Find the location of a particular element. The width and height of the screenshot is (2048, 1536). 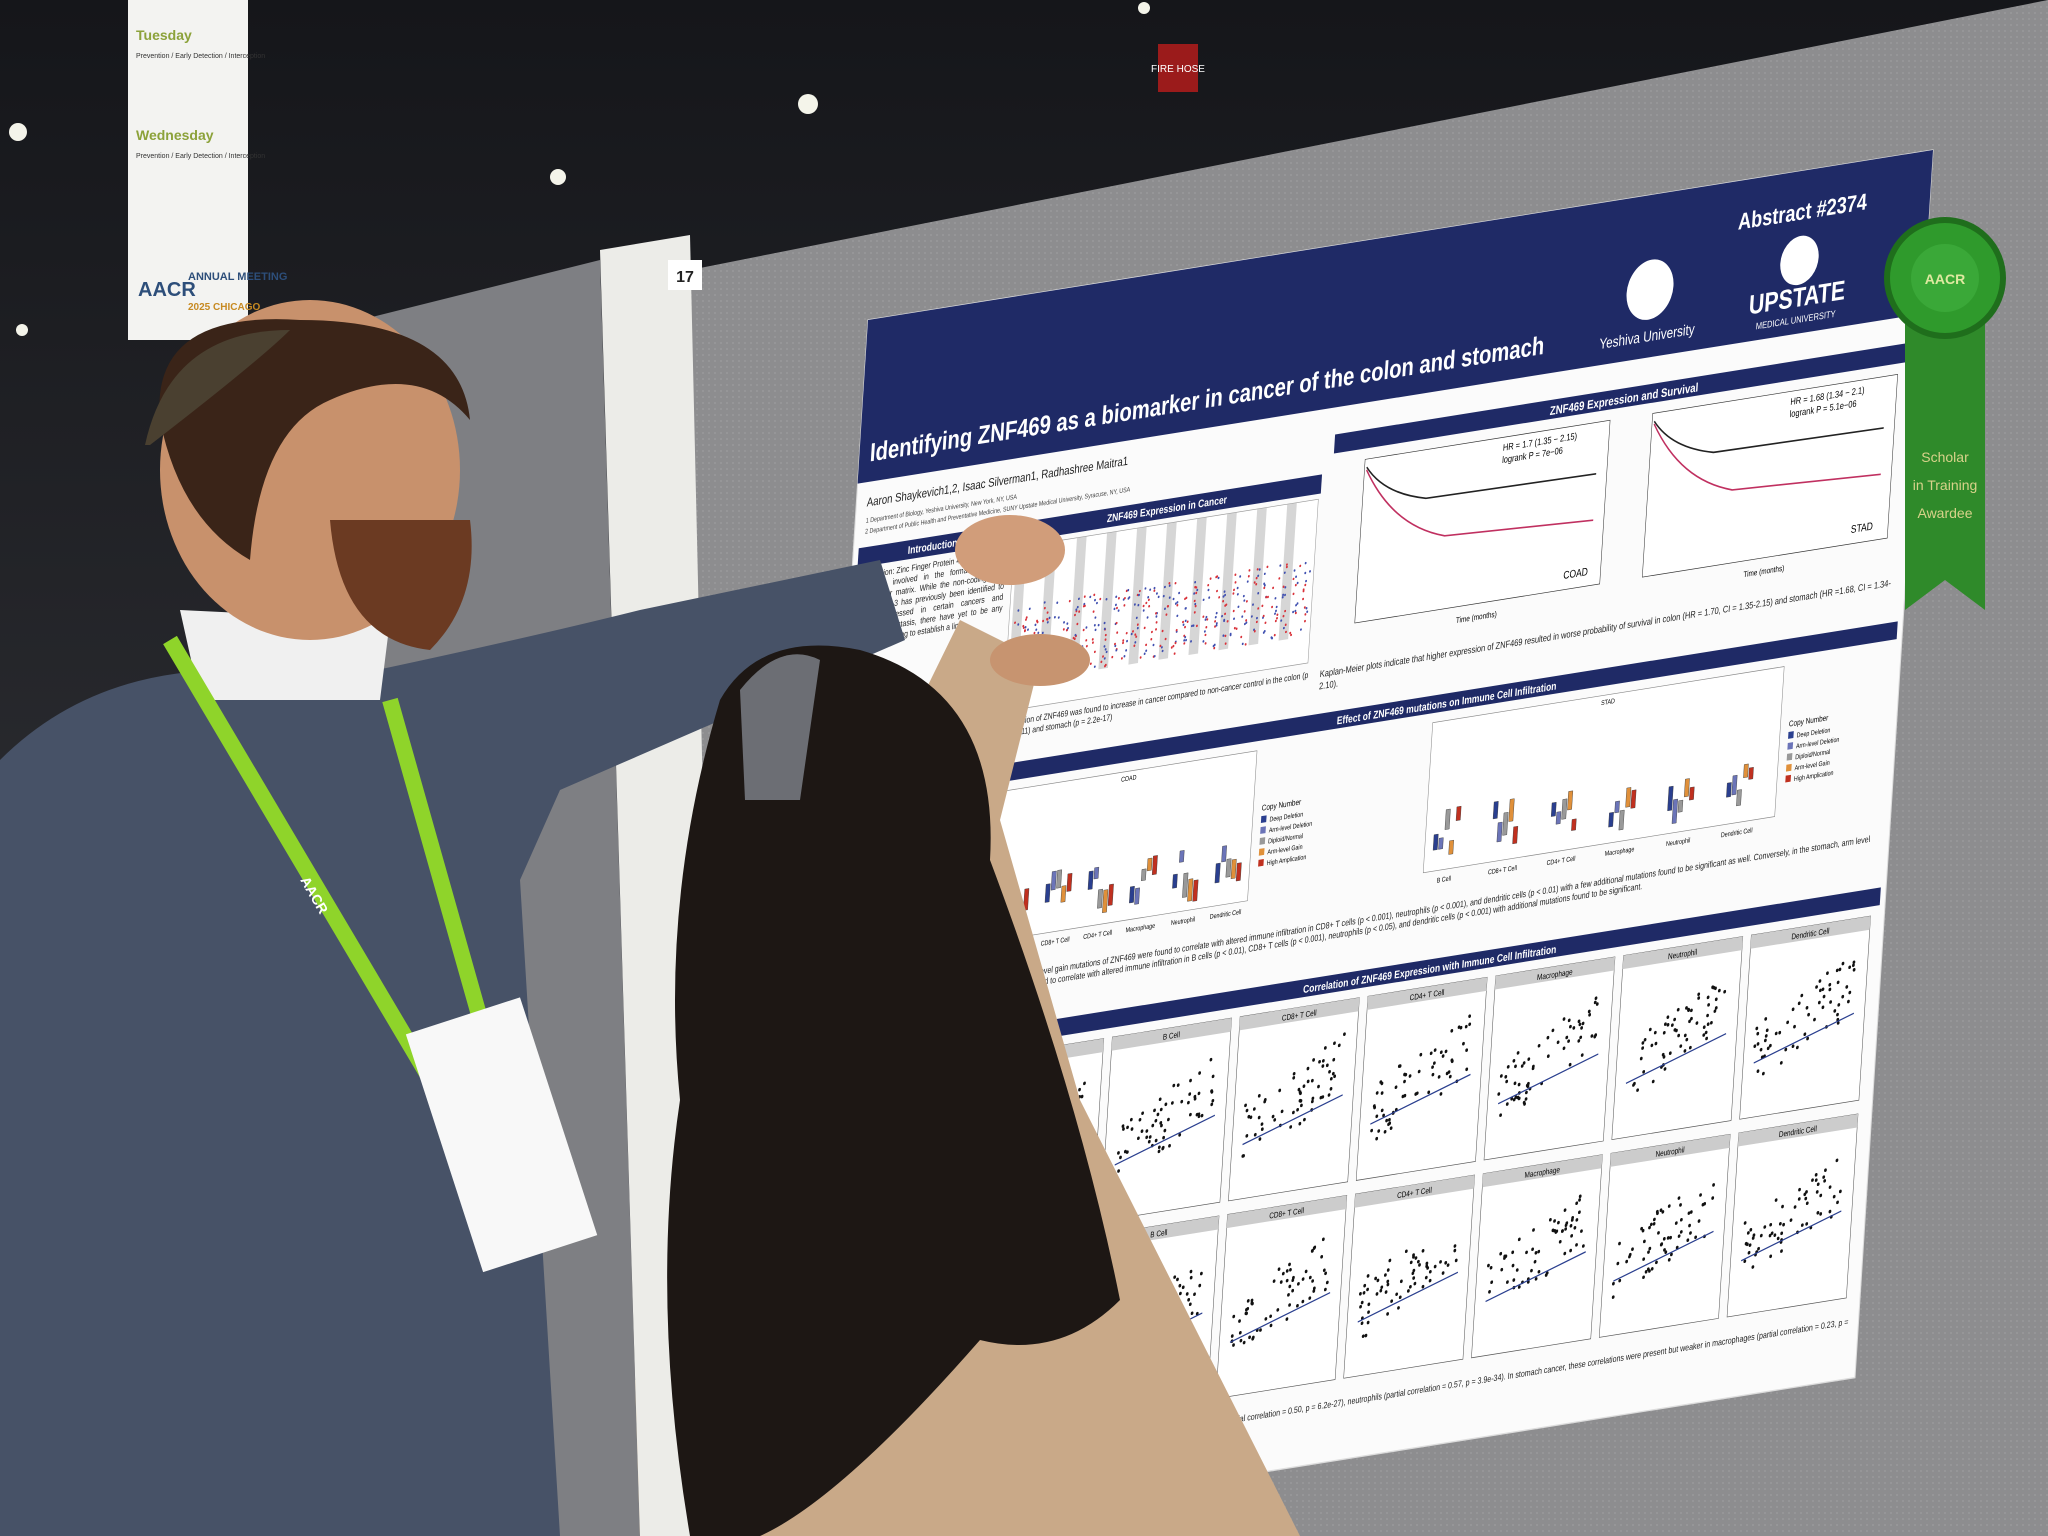

km-curve is located at coordinates (1768, 437).